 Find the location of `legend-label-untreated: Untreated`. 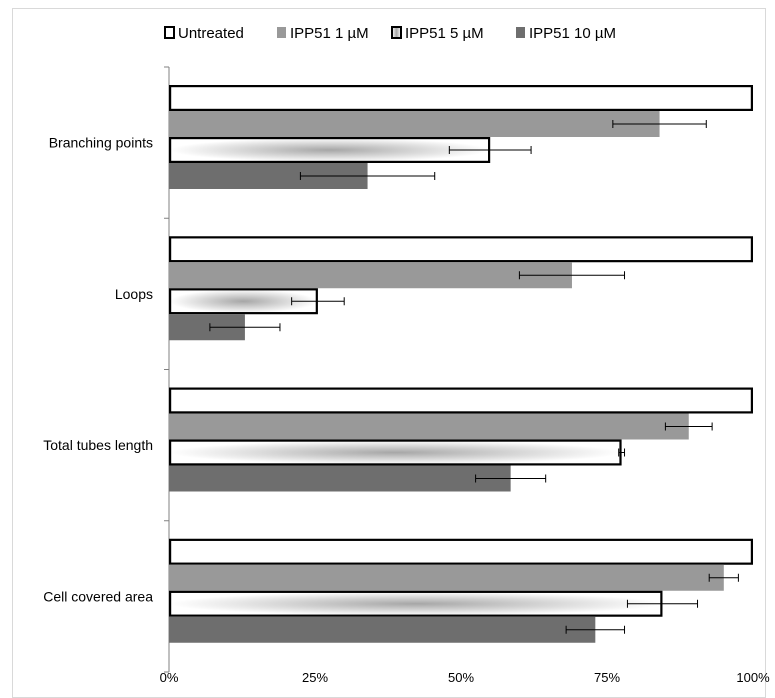

legend-label-untreated: Untreated is located at coordinates (211, 33).